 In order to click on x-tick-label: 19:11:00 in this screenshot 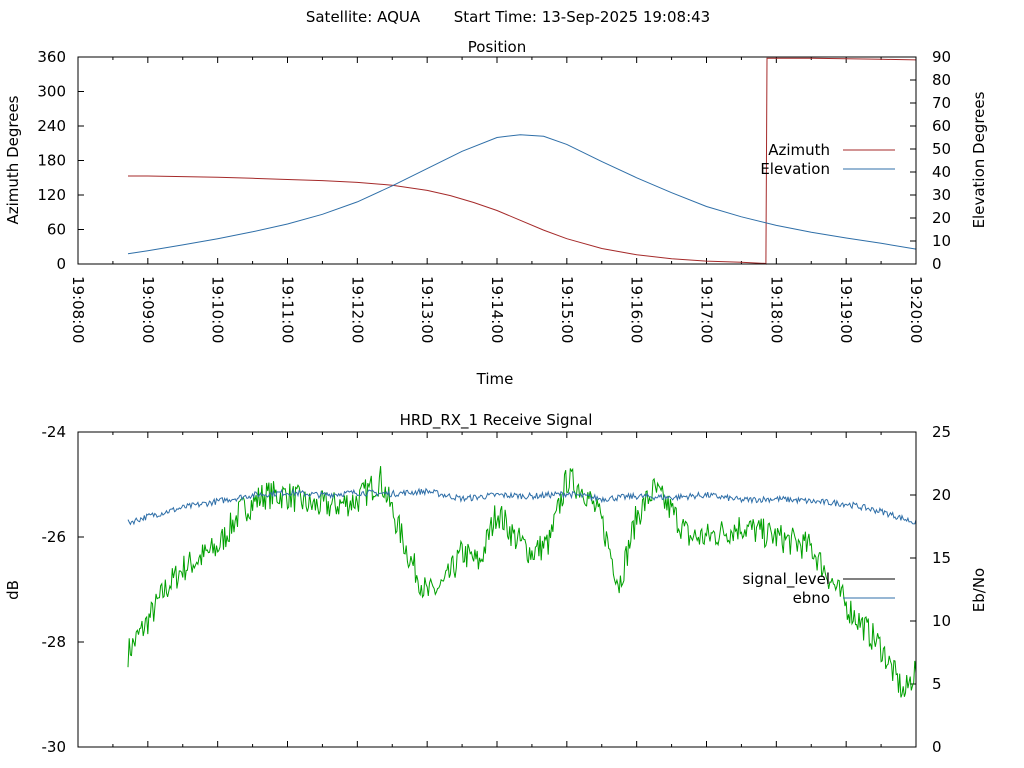, I will do `click(288, 309)`.